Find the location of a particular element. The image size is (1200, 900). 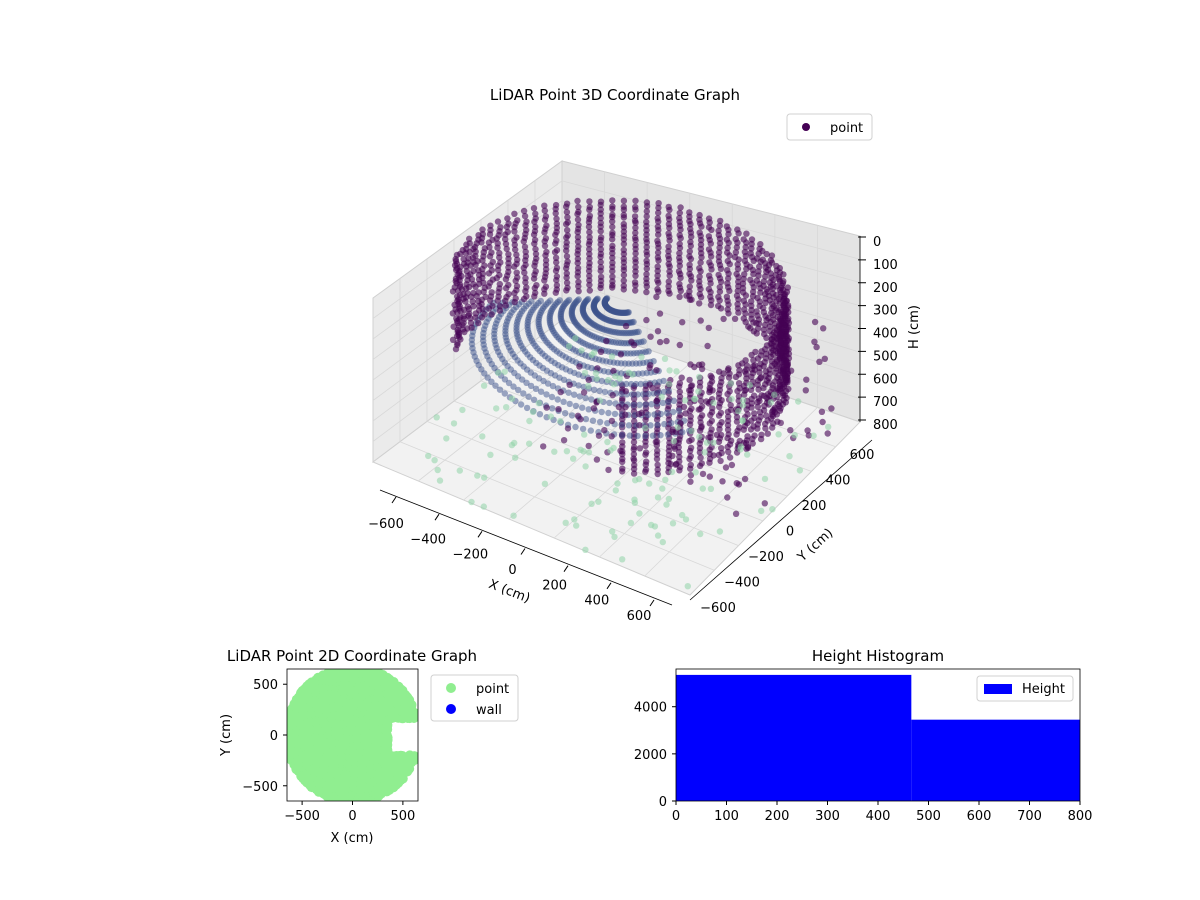

y-axis-label-3d: Y (cm) is located at coordinates (815, 546).